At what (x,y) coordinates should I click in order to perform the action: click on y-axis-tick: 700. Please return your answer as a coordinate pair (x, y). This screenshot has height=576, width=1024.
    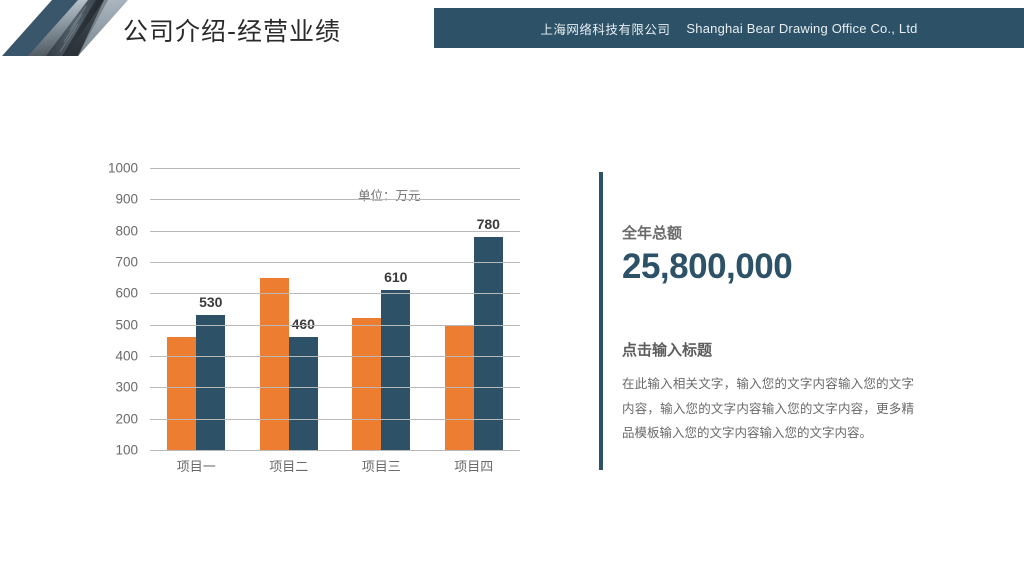
    Looking at the image, I should click on (126, 262).